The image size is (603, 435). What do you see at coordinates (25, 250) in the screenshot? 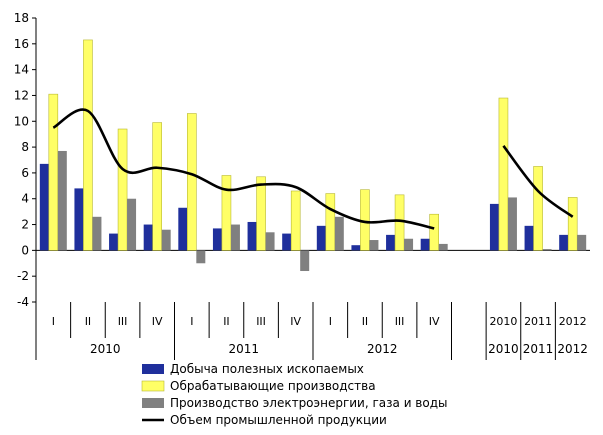
I see `y-tick-label: 0` at bounding box center [25, 250].